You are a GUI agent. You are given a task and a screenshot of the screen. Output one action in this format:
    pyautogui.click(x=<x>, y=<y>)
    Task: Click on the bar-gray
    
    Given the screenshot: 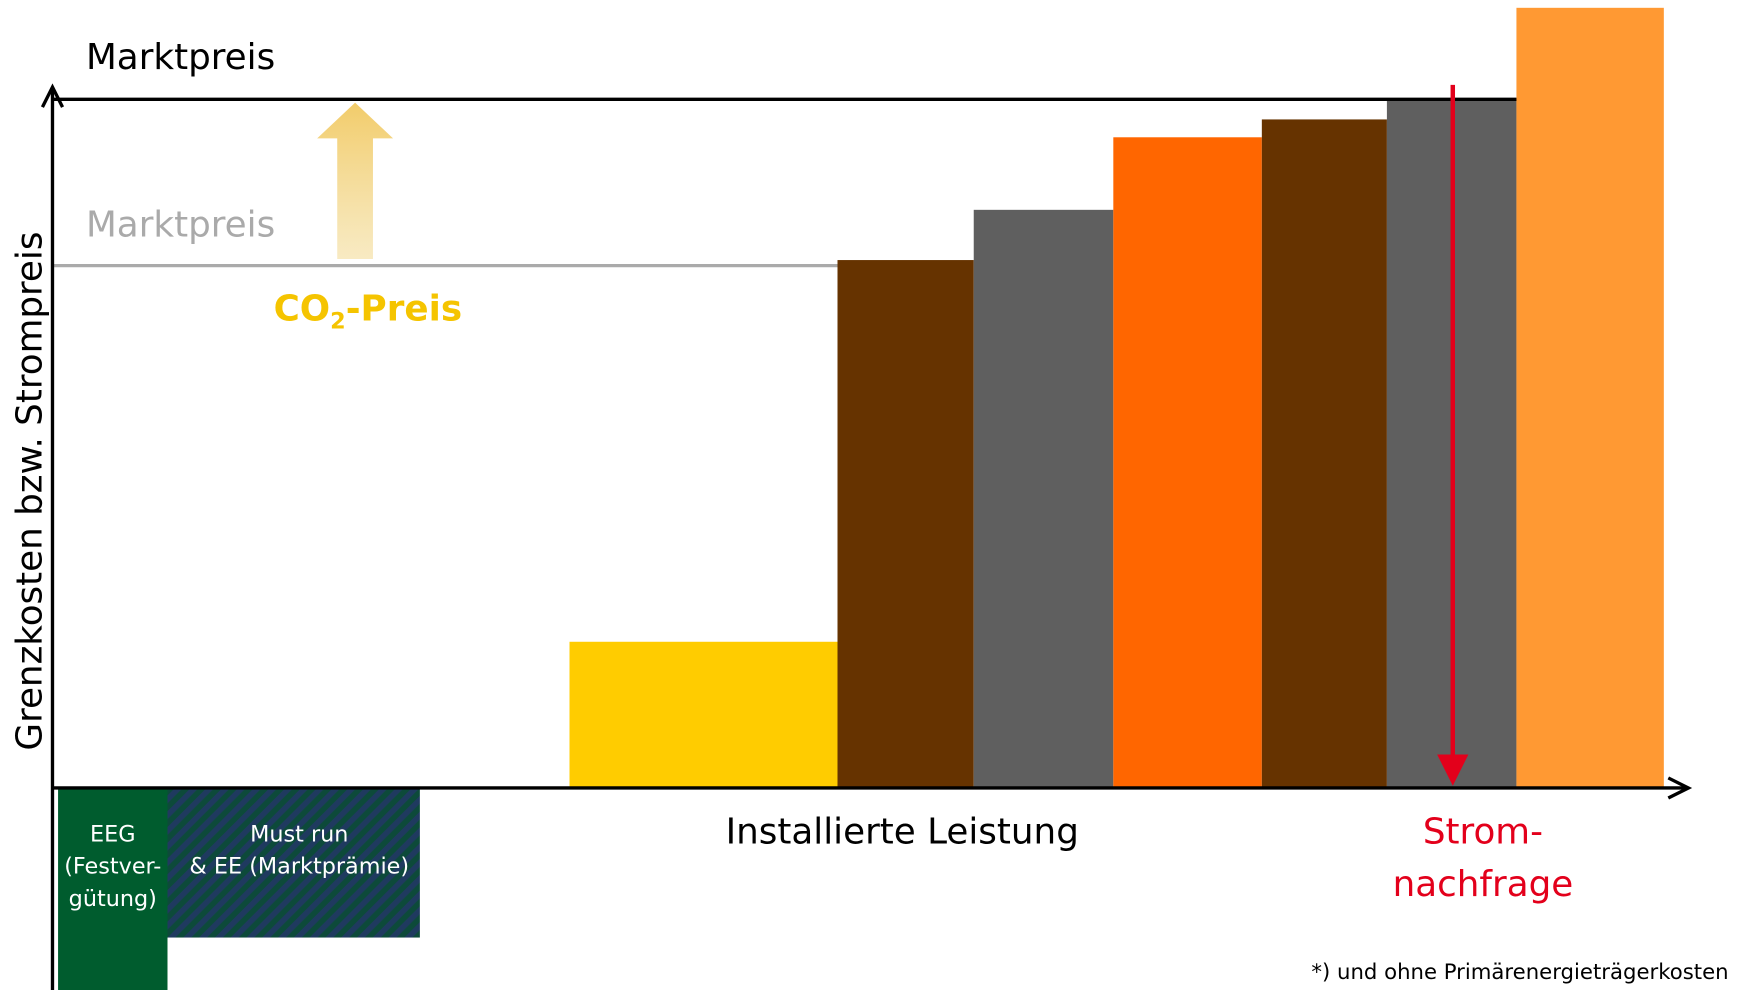 What is the action you would take?
    pyautogui.click(x=1043, y=498)
    